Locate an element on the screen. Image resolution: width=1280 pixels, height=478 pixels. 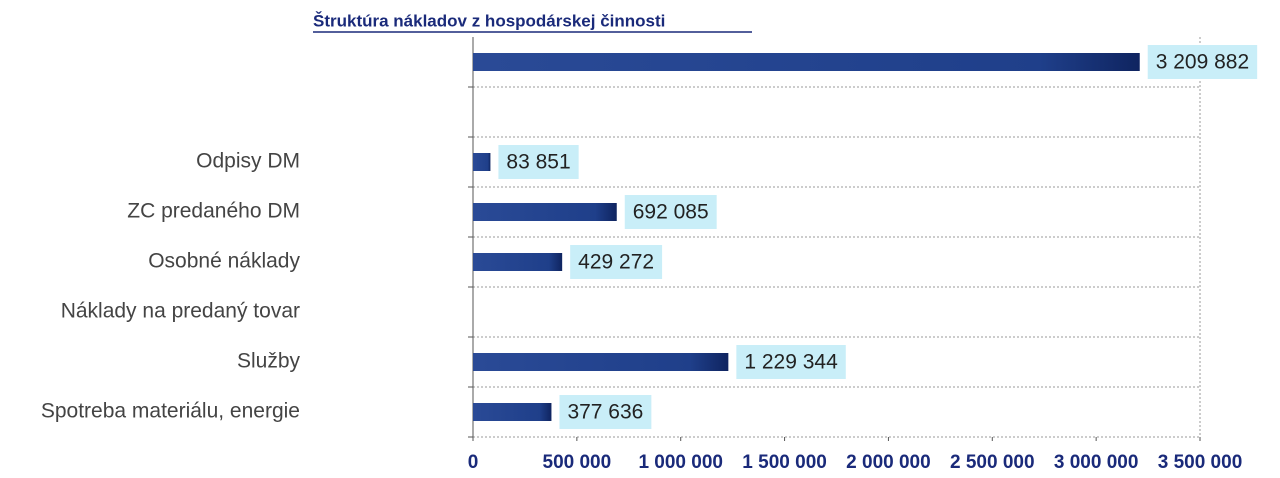
value-label: 429 272 is located at coordinates (616, 262).